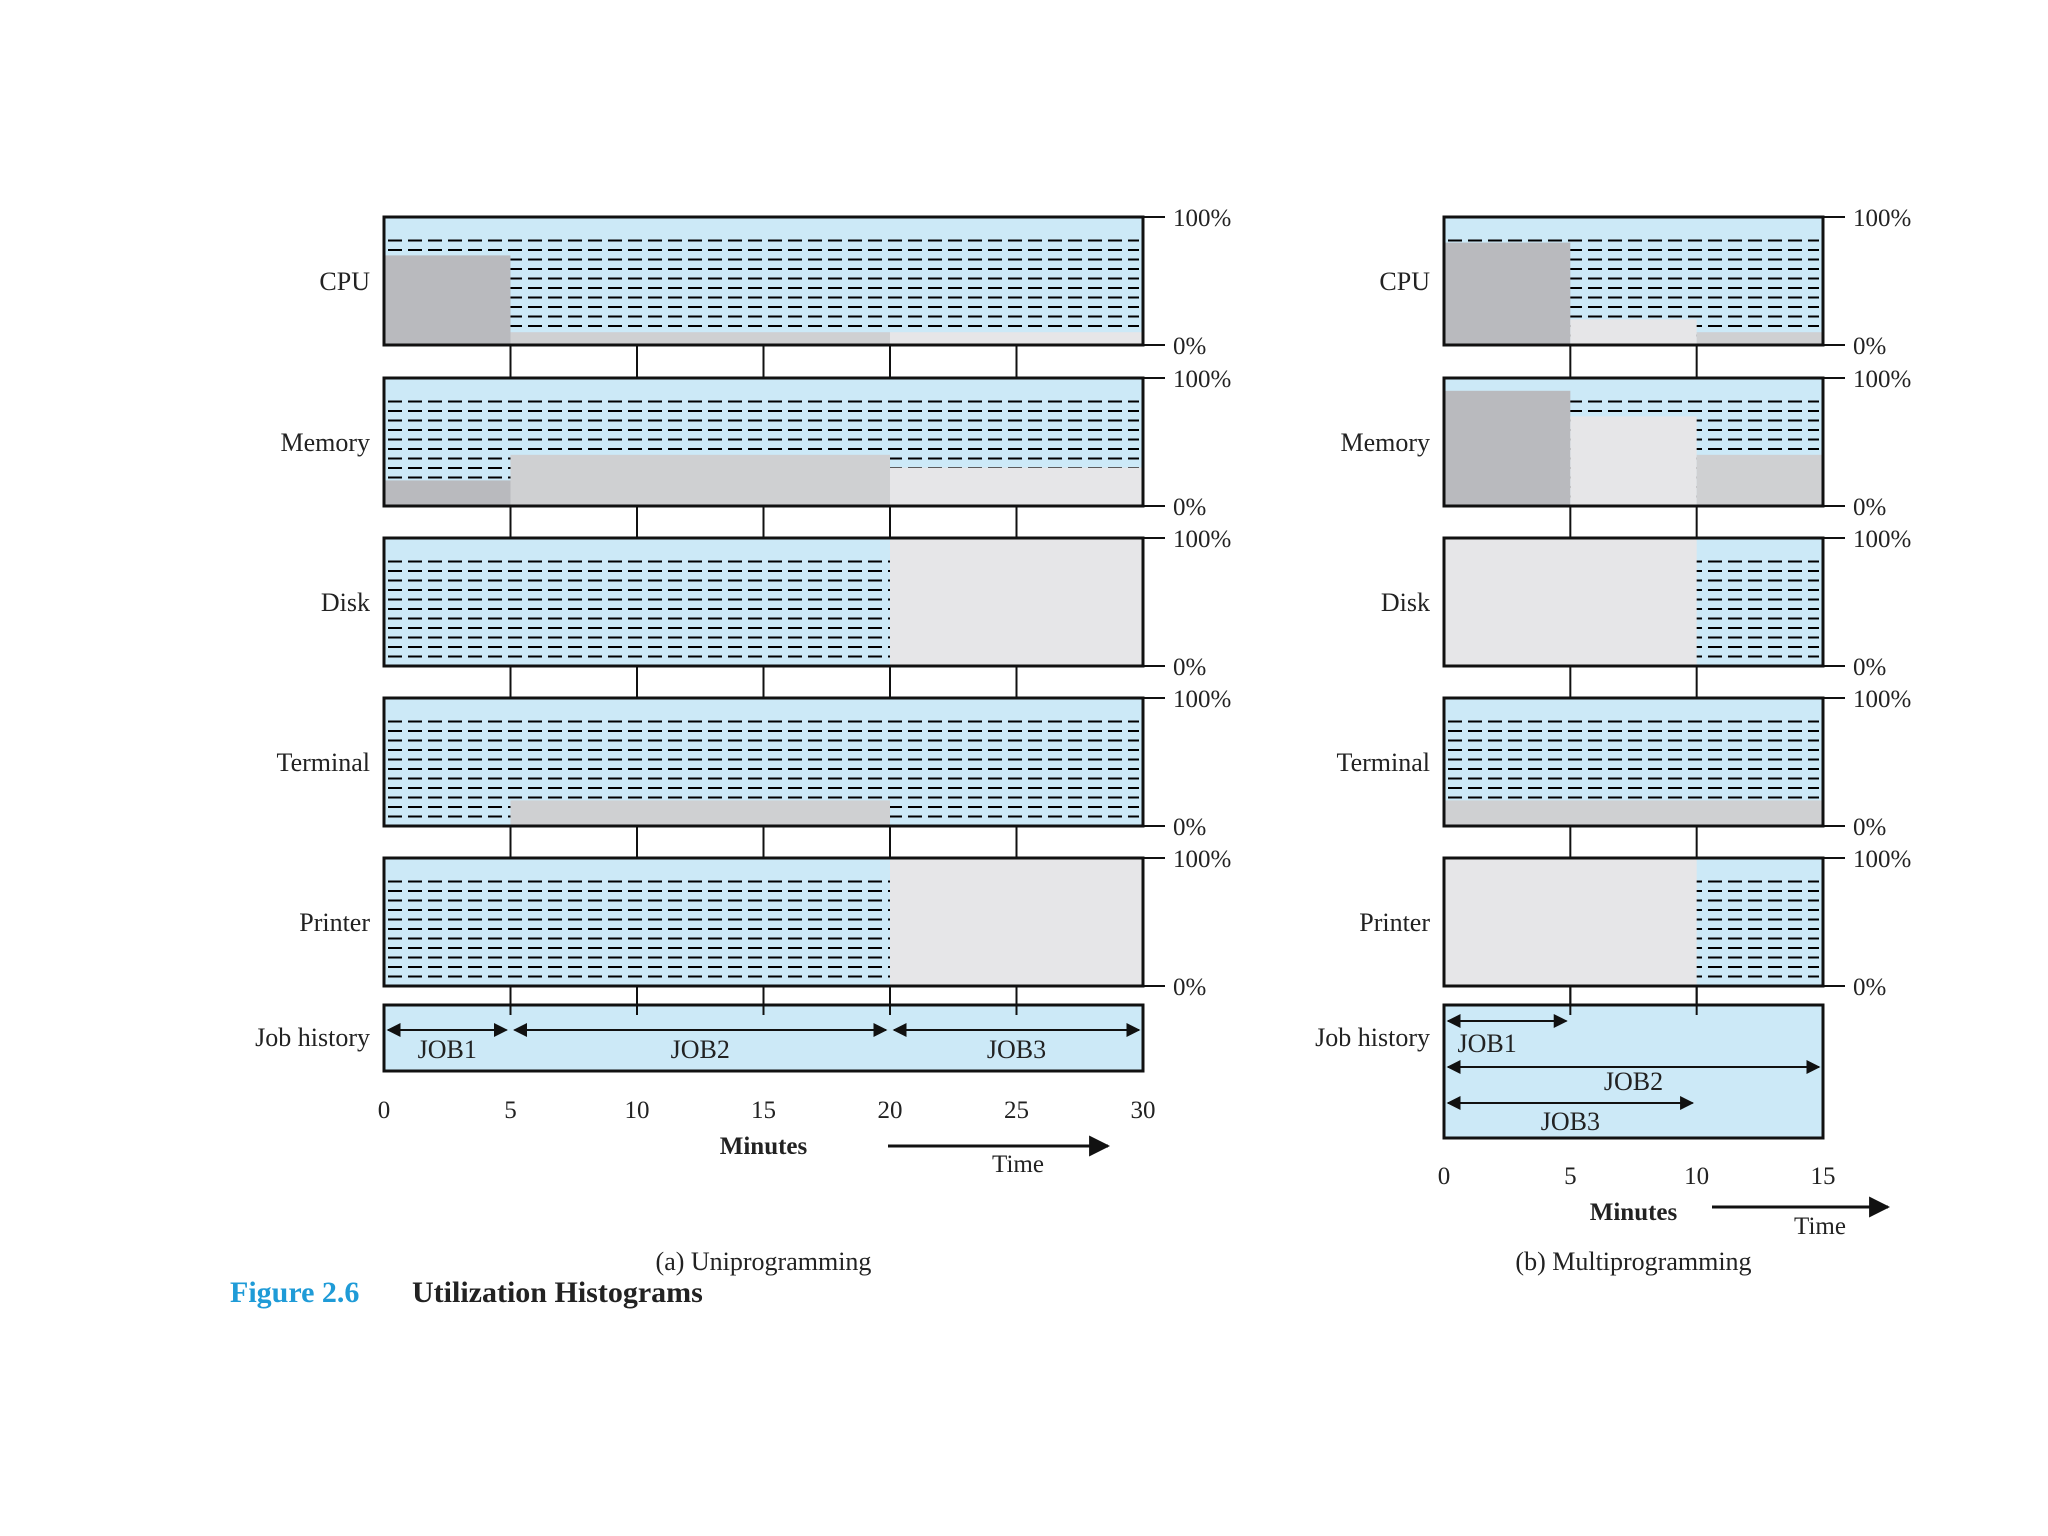 The image size is (2048, 1536). Describe the element at coordinates (890, 1110) in the screenshot. I see `x-tick-label: 20` at that location.